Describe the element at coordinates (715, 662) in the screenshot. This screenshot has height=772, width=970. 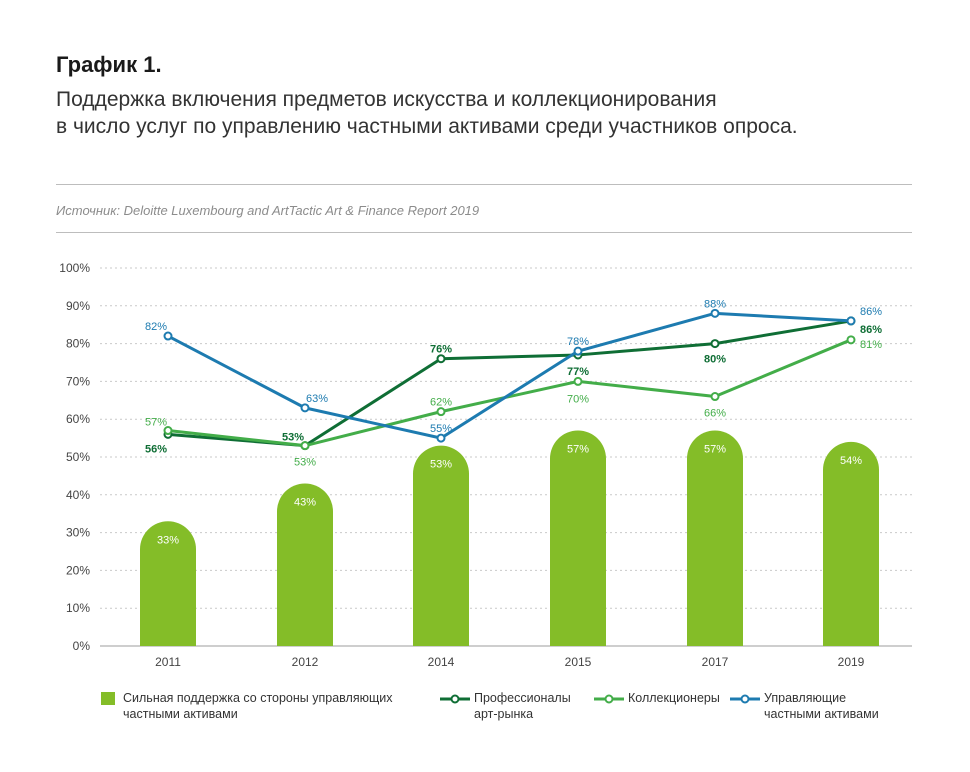
I see `x-tick-label: 2017` at that location.